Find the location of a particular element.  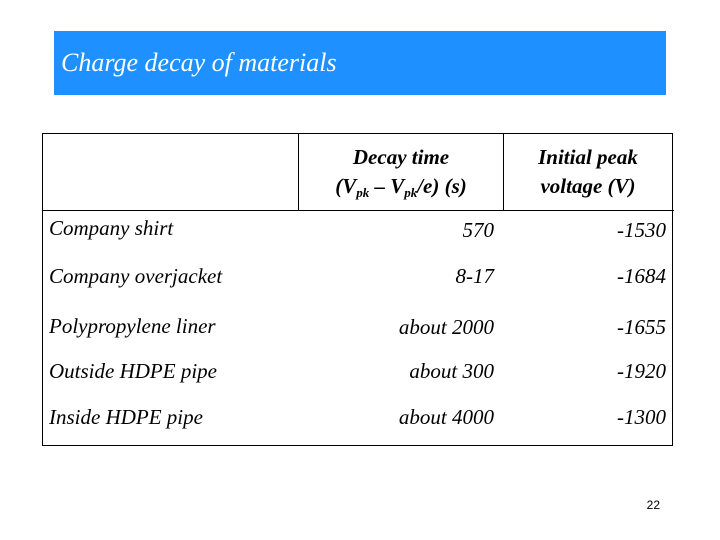

header-decay-open: (V is located at coordinates (346, 186).